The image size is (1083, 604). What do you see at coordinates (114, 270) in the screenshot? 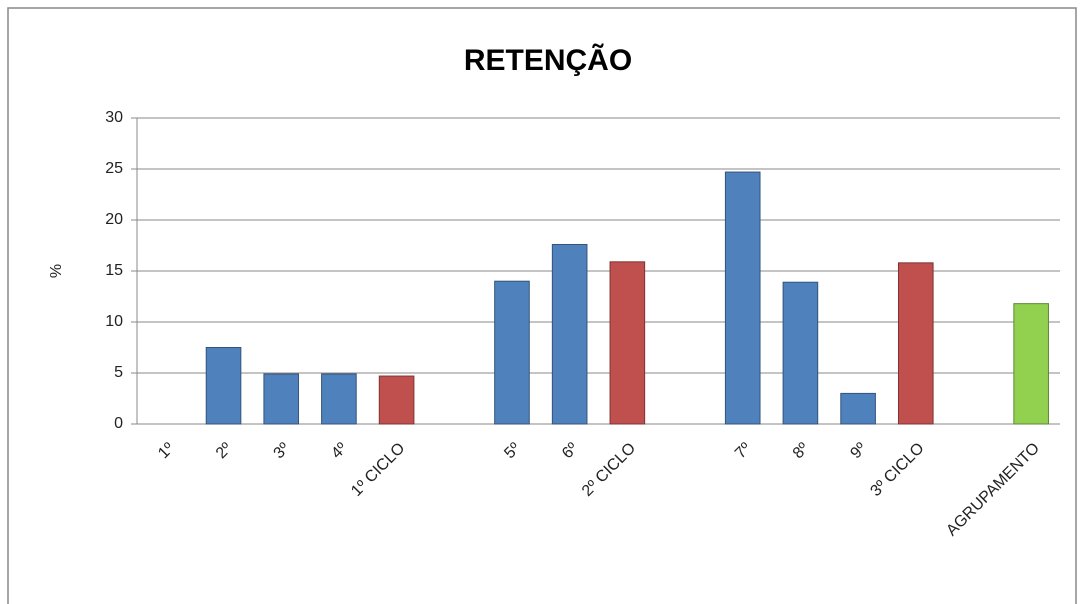
I see `y-tick-label: 15` at bounding box center [114, 270].